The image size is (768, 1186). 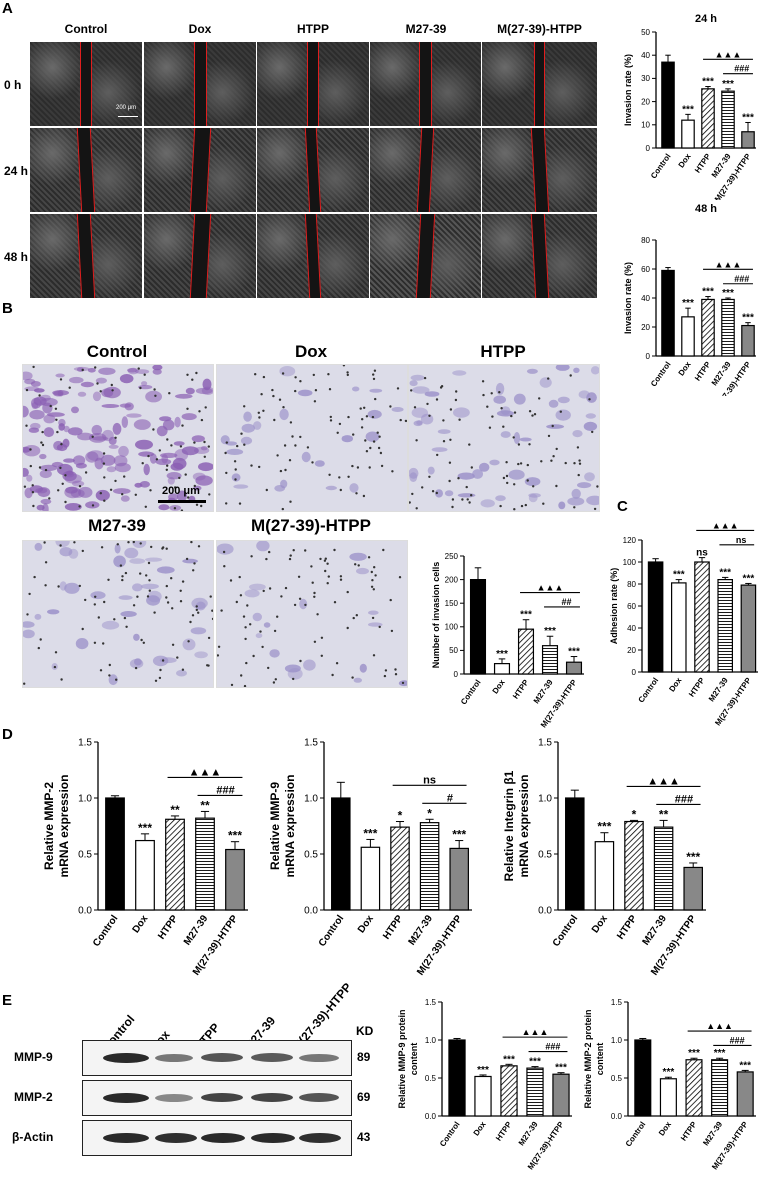 What do you see at coordinates (364, 1097) in the screenshot?
I see `kd-mmp2: 69` at bounding box center [364, 1097].